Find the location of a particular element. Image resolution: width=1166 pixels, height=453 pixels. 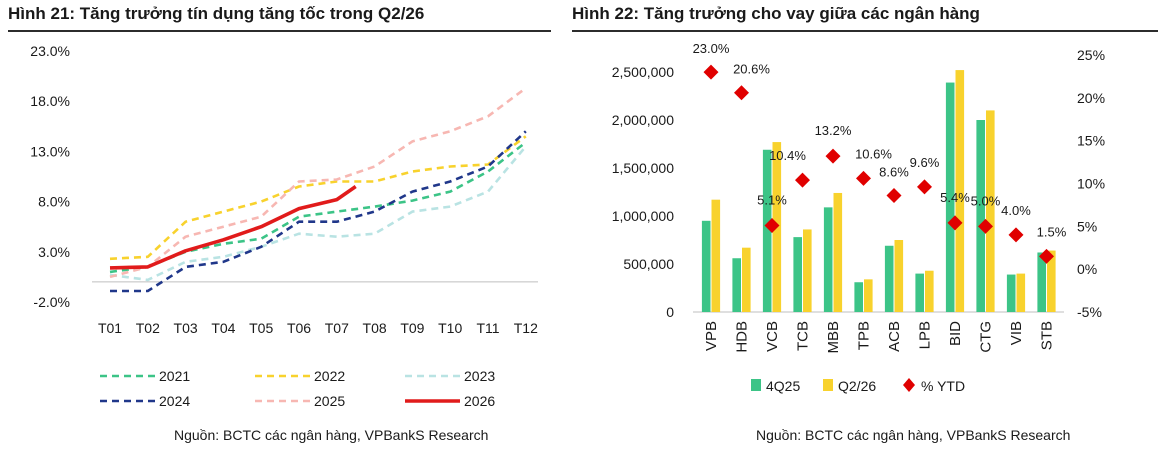

y-tick-label: 18.0% is located at coordinates (50, 101).